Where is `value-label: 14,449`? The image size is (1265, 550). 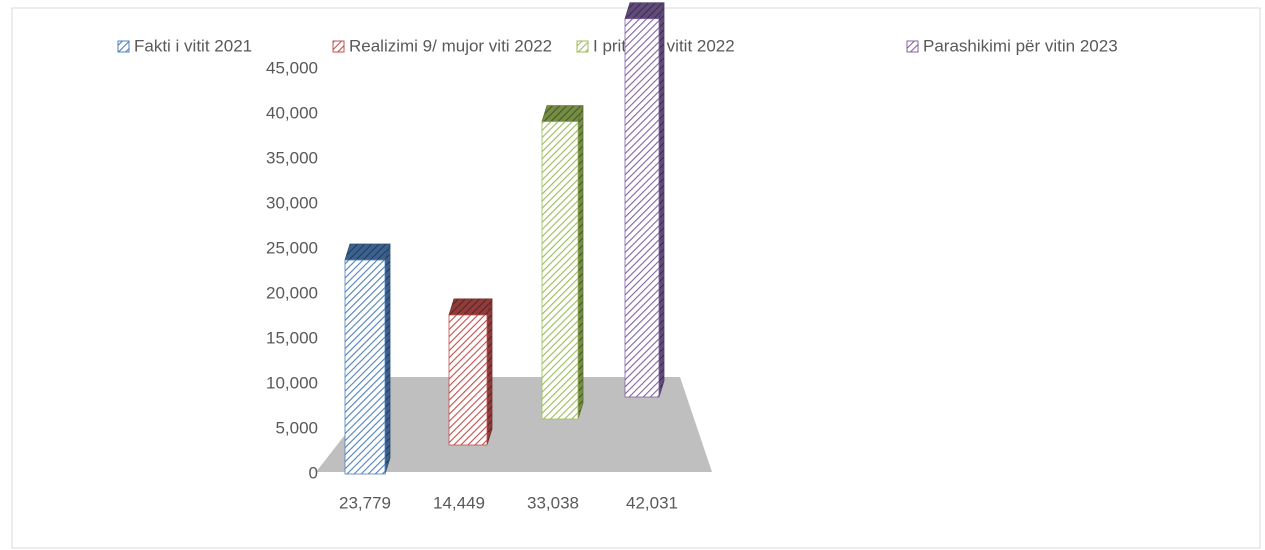 value-label: 14,449 is located at coordinates (459, 502).